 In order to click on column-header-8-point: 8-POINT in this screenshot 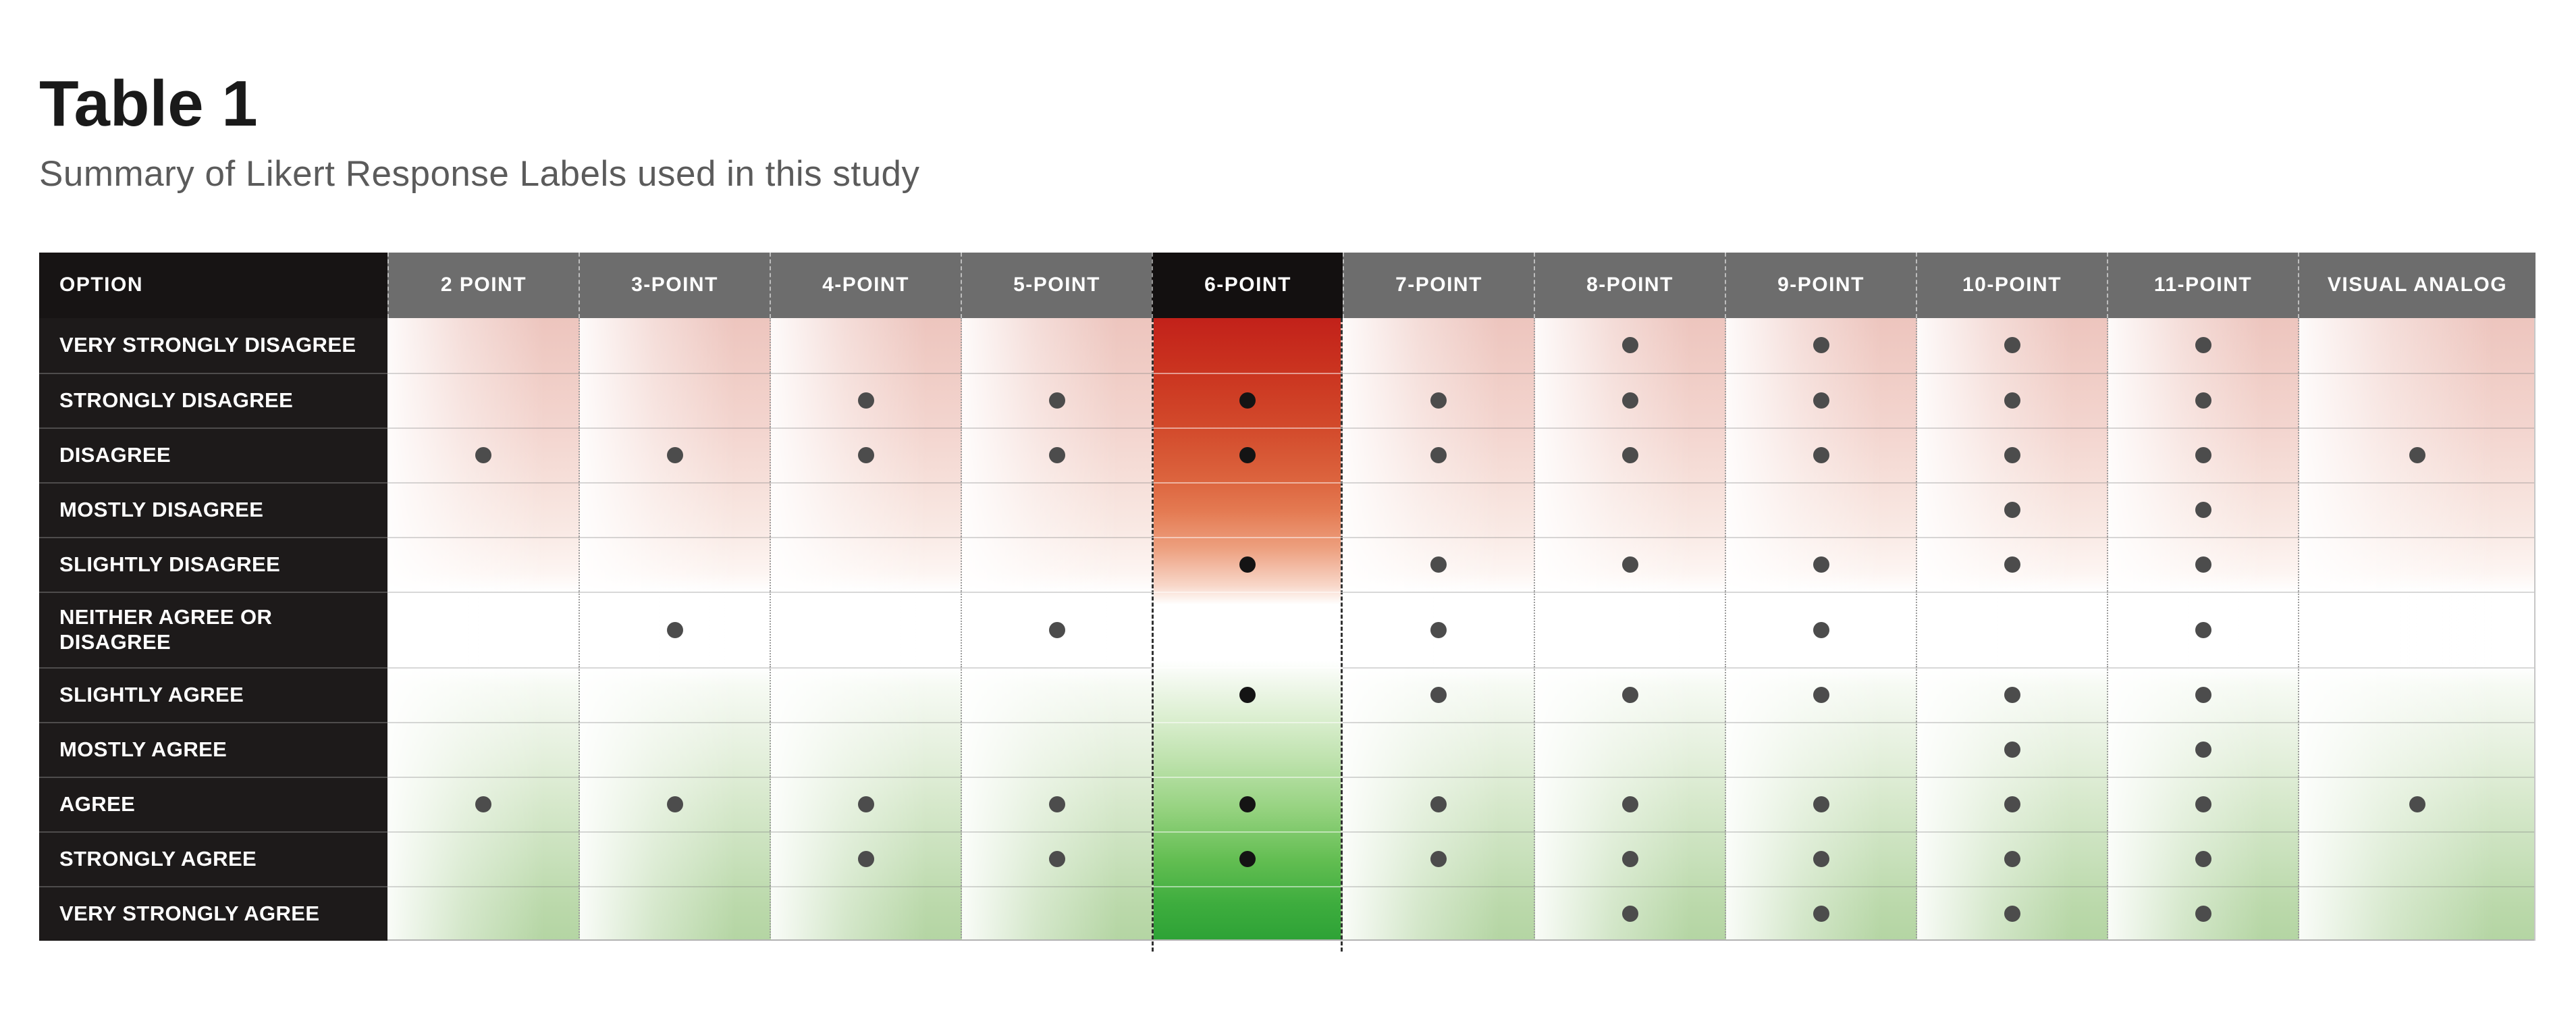, I will do `click(1629, 285)`.